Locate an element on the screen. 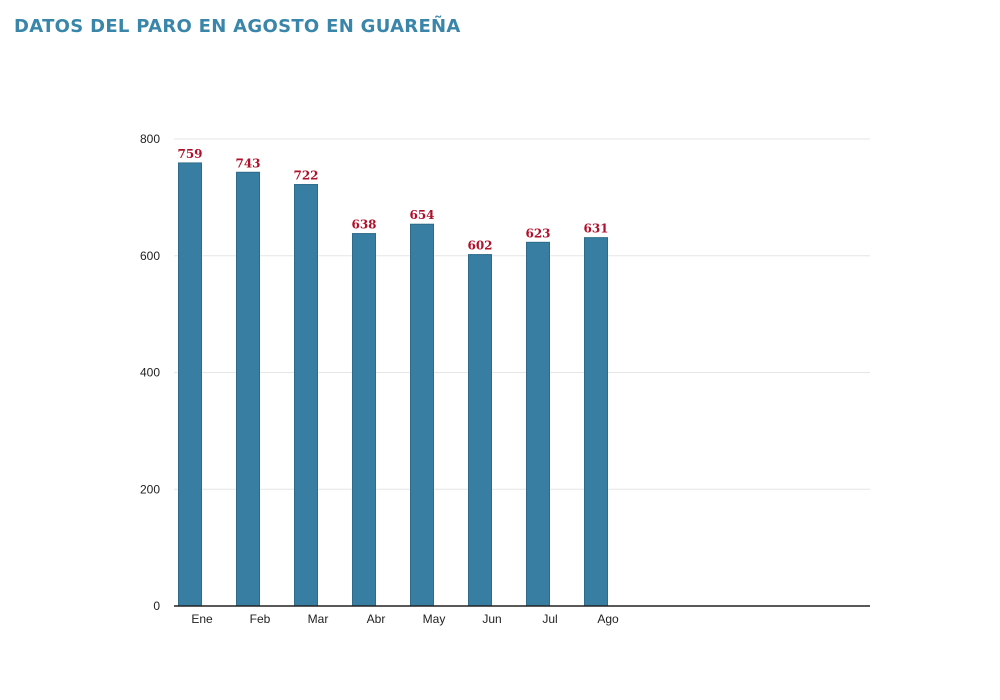 The width and height of the screenshot is (1000, 700). x-tick-label: Jun is located at coordinates (491, 619).